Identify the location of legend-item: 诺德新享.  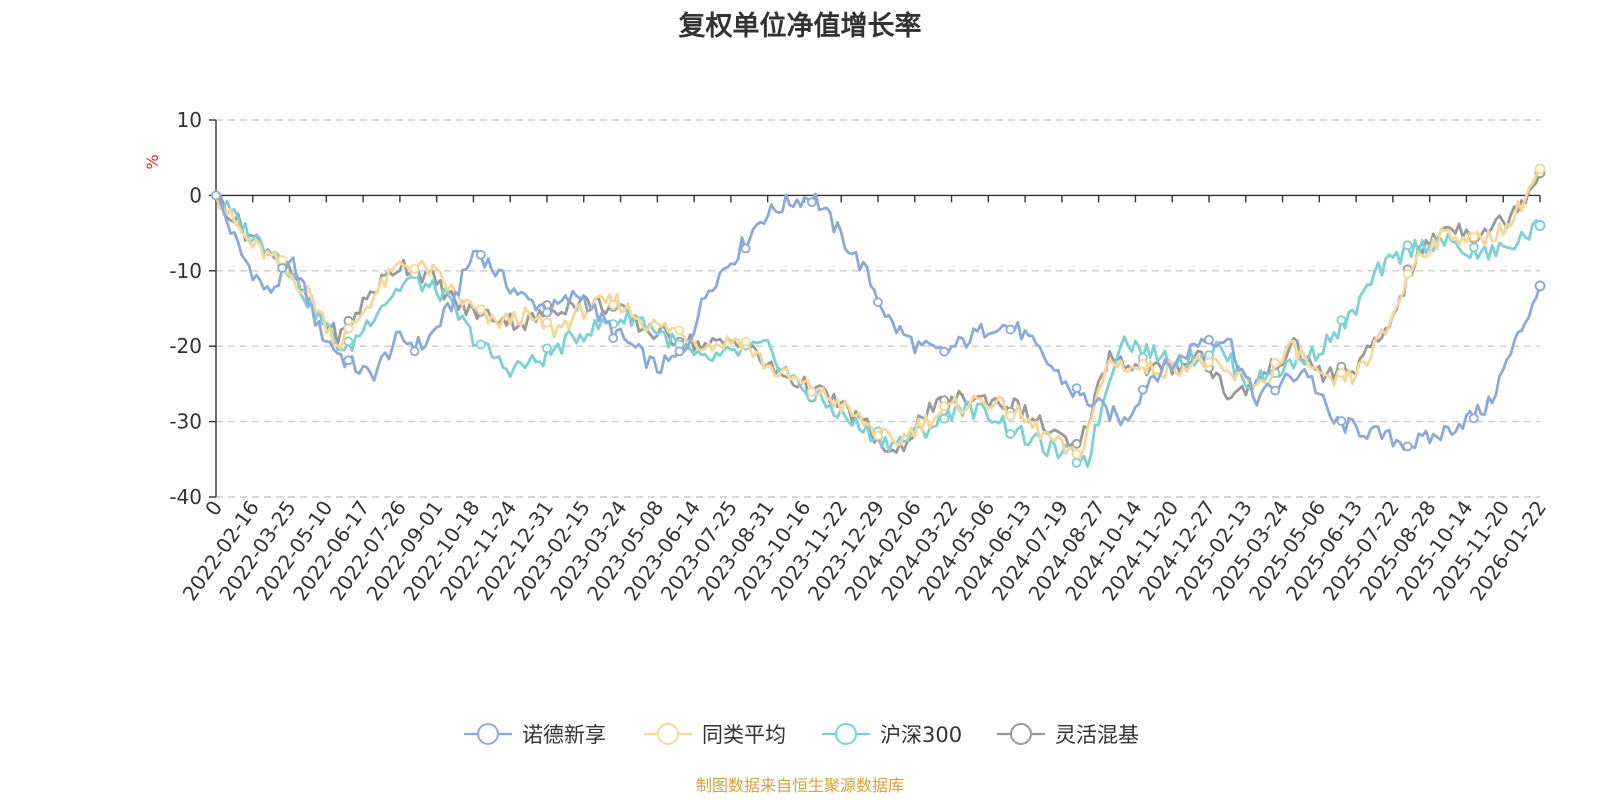
(535, 735).